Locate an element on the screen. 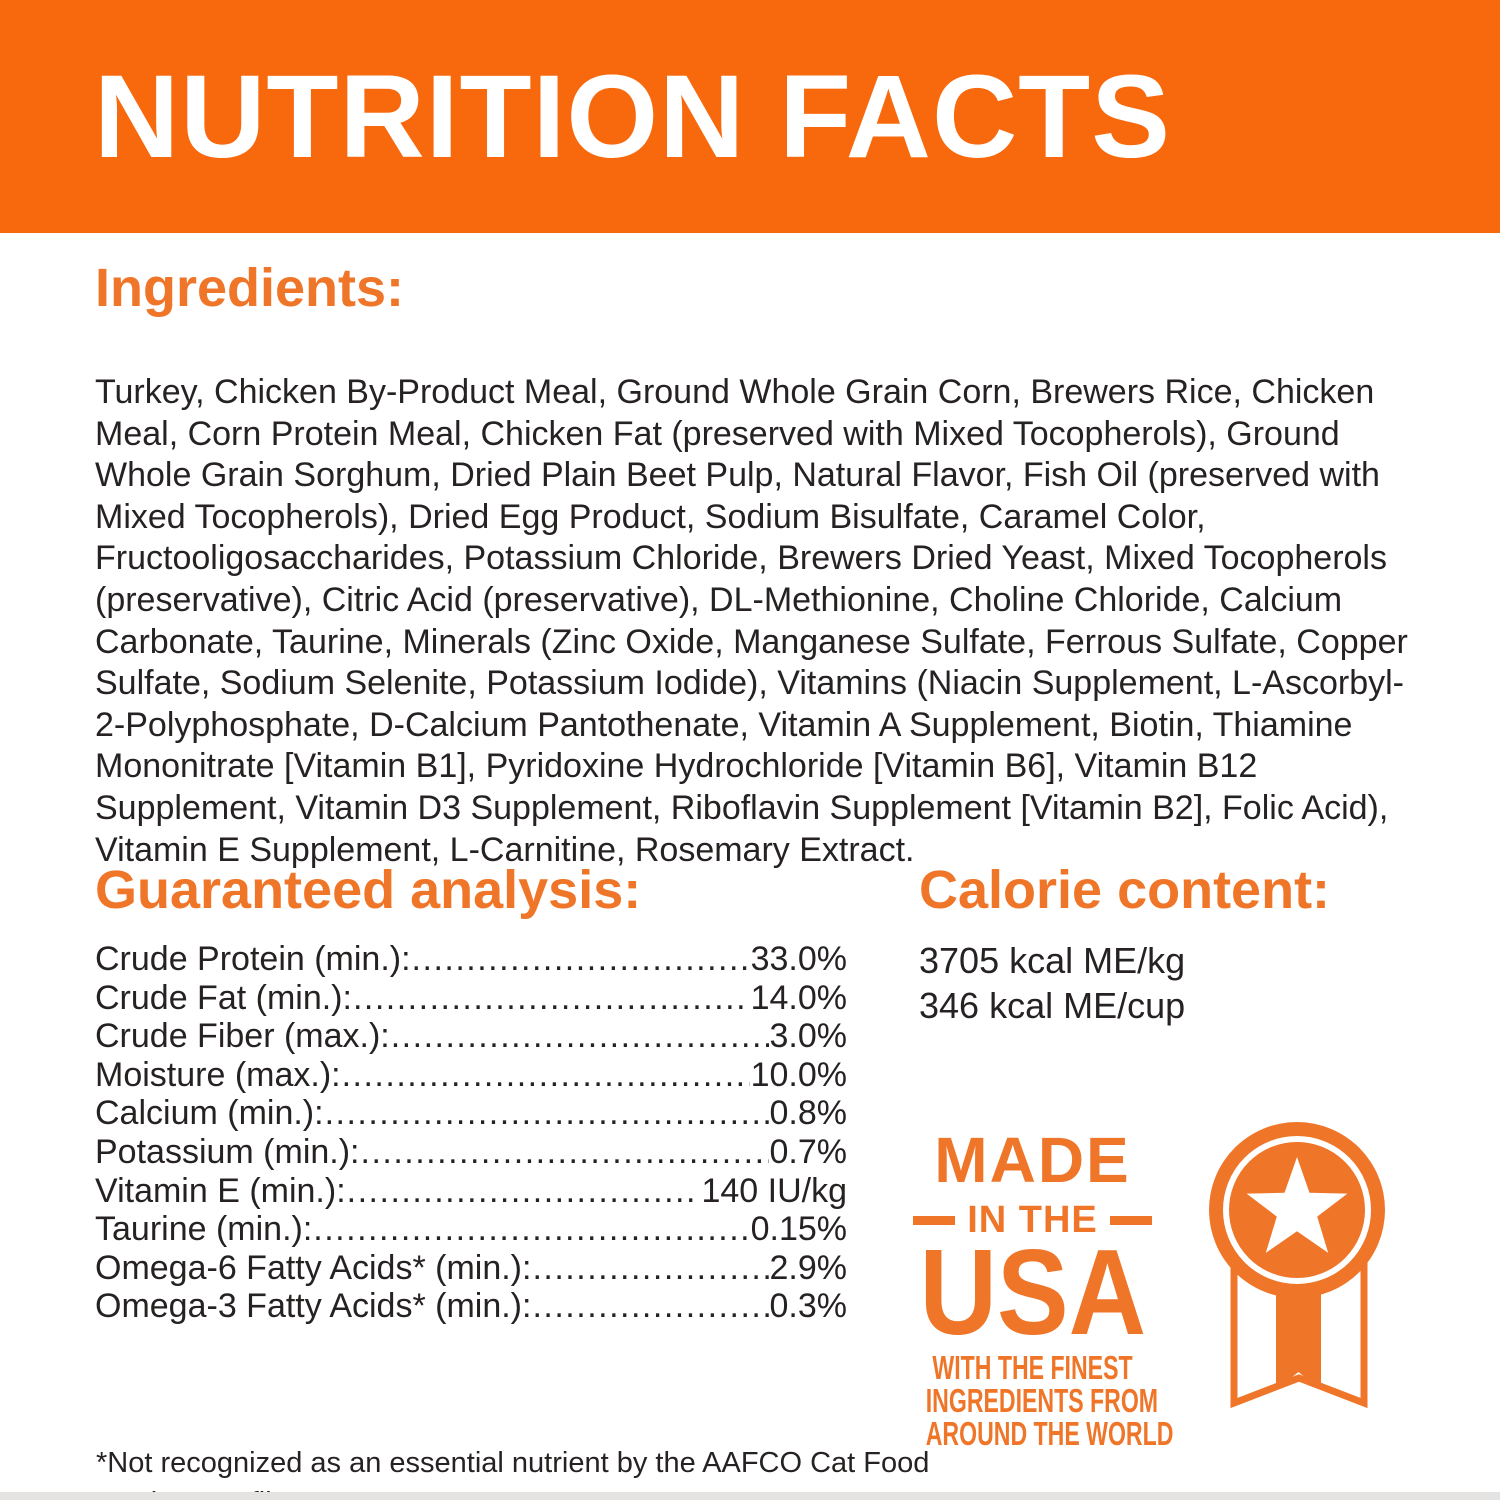 Image resolution: width=1500 pixels, height=1500 pixels. analysis-row: Vitamin E (min.): 140 IU/kg is located at coordinates (471, 1191).